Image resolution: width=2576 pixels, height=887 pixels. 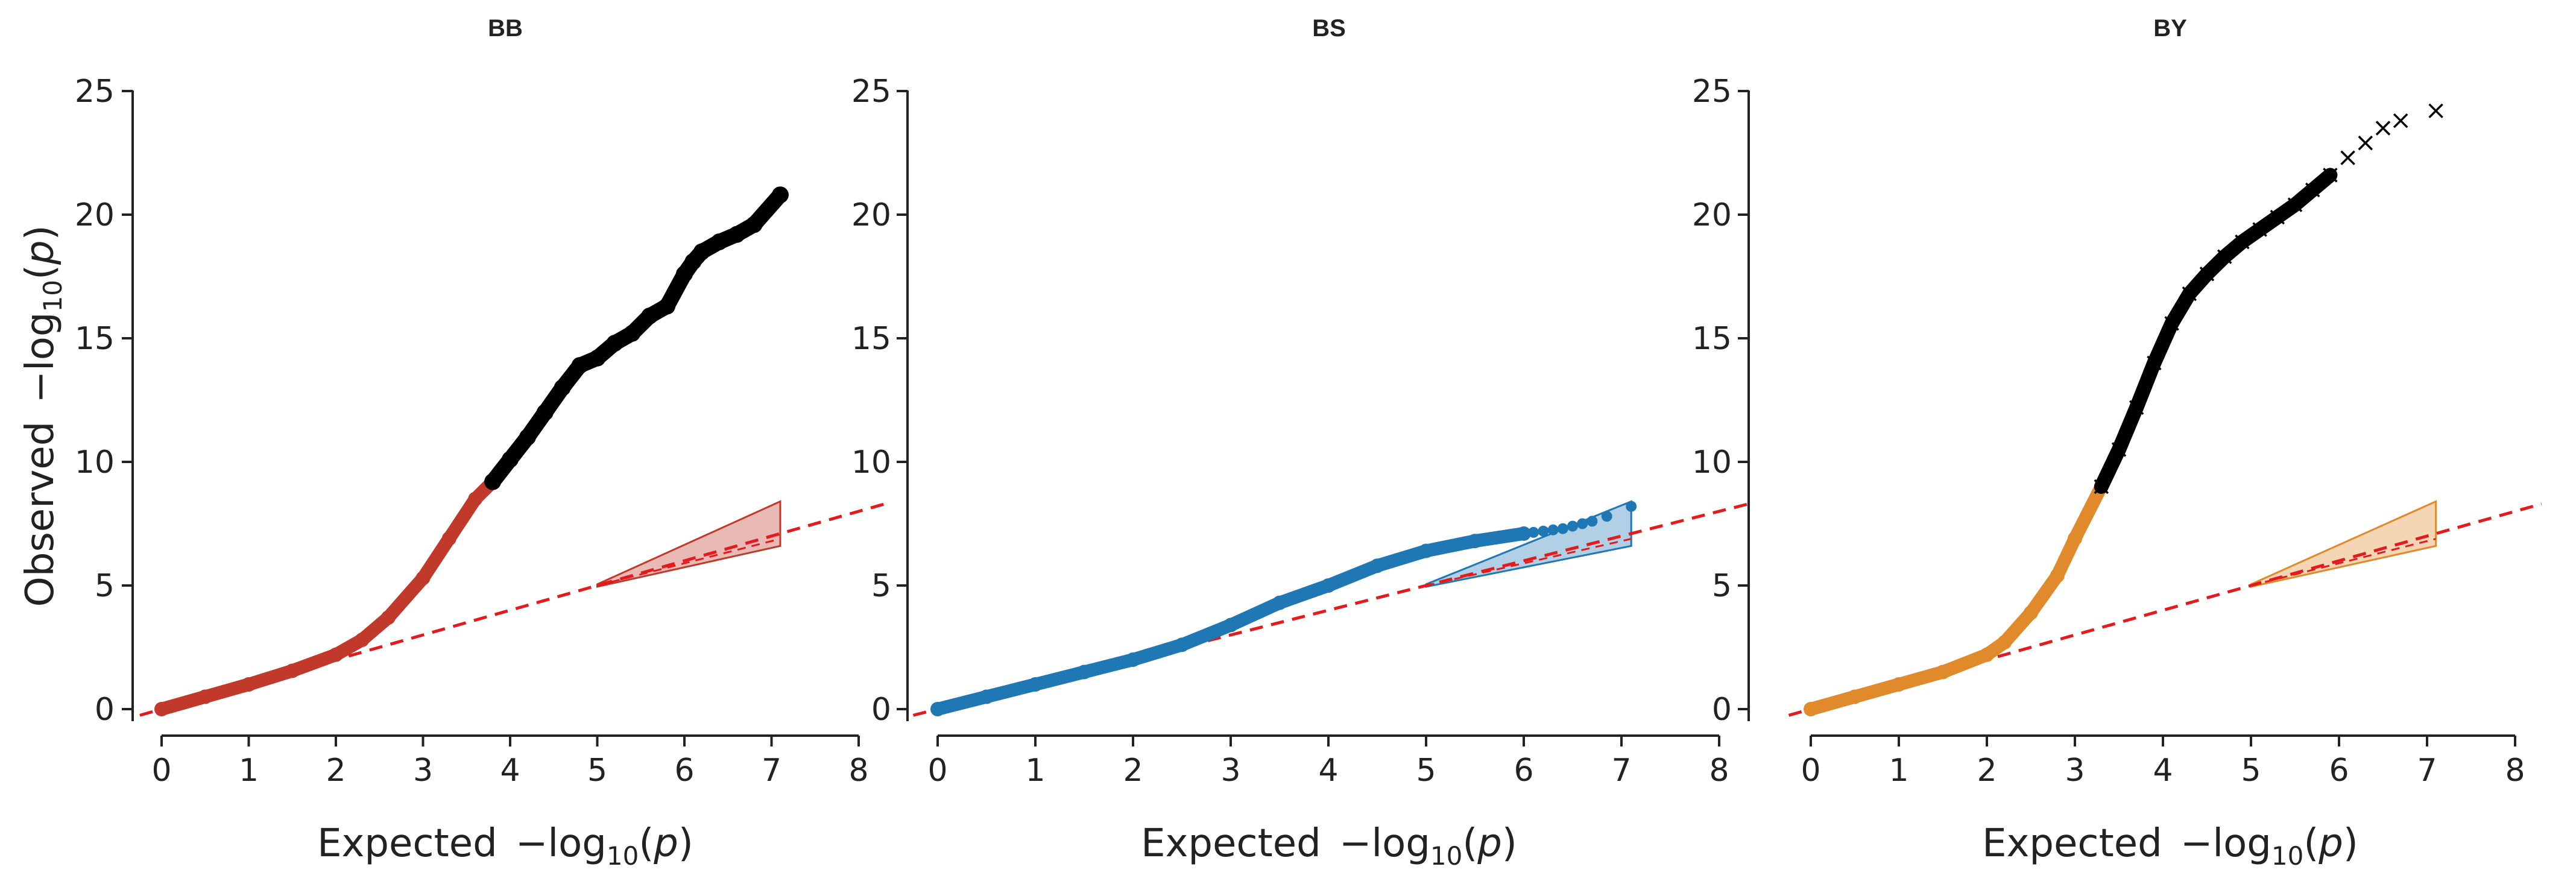 What do you see at coordinates (105, 586) in the screenshot?
I see `y-tick-label: 5` at bounding box center [105, 586].